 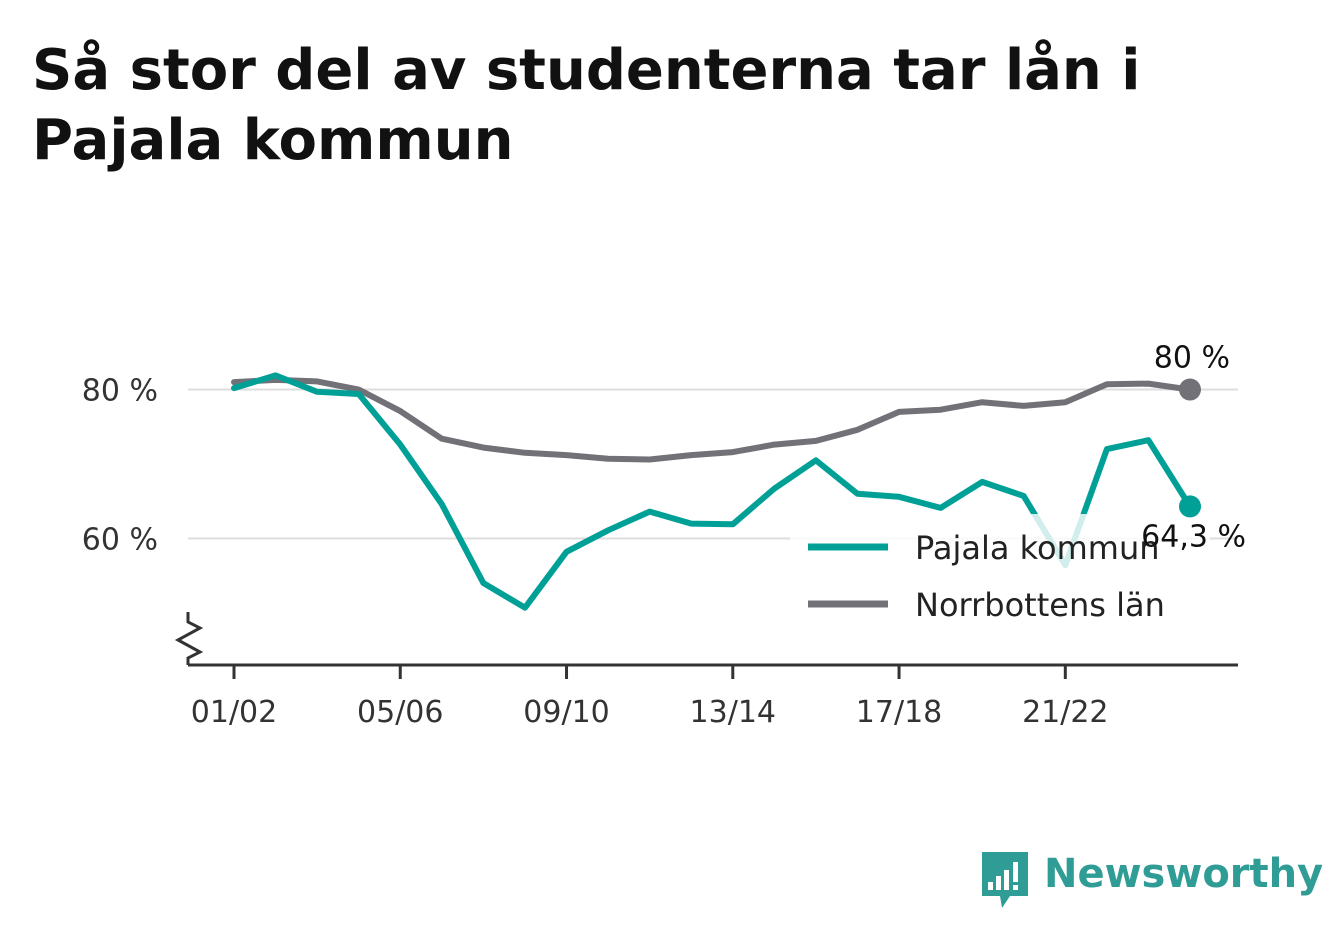 I want to click on end-label-pajala-kommun: 64,3 %, so click(x=1193, y=536).